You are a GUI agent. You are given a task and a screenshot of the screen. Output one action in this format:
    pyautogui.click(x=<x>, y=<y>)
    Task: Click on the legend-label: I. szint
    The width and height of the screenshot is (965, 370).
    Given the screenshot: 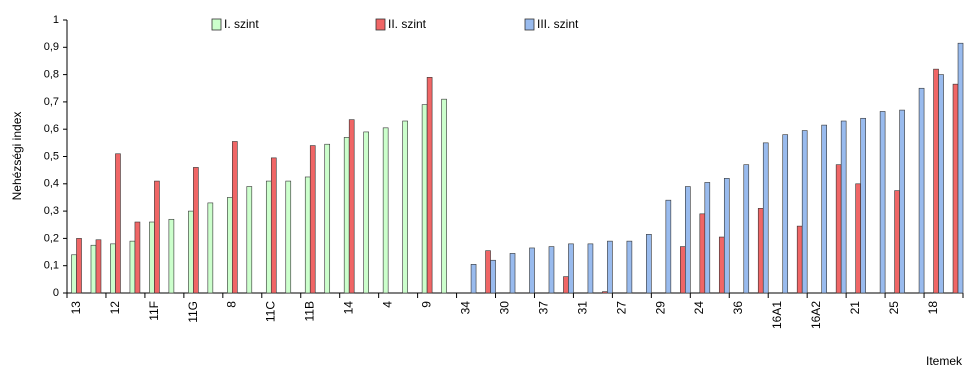 What is the action you would take?
    pyautogui.click(x=241, y=24)
    